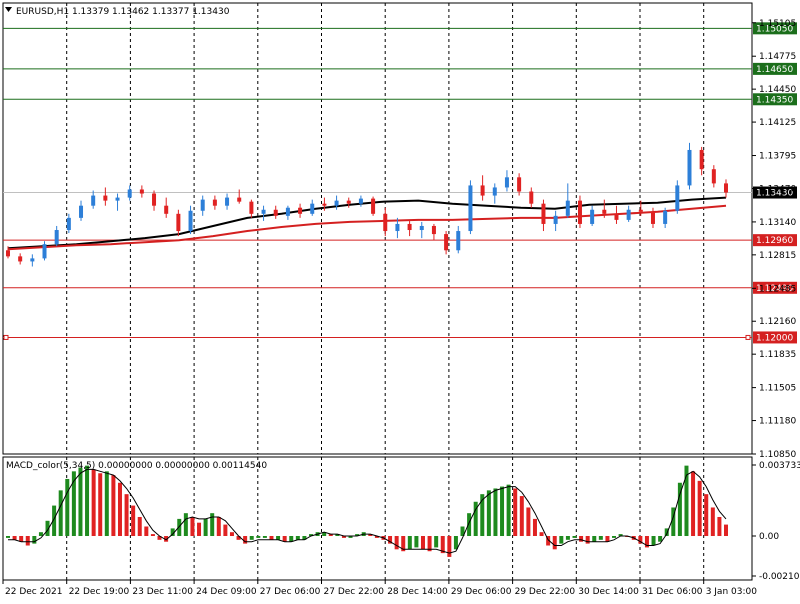 The image size is (800, 604). What do you see at coordinates (777, 455) in the screenshot?
I see `y-tick-label: 1.10850` at bounding box center [777, 455].